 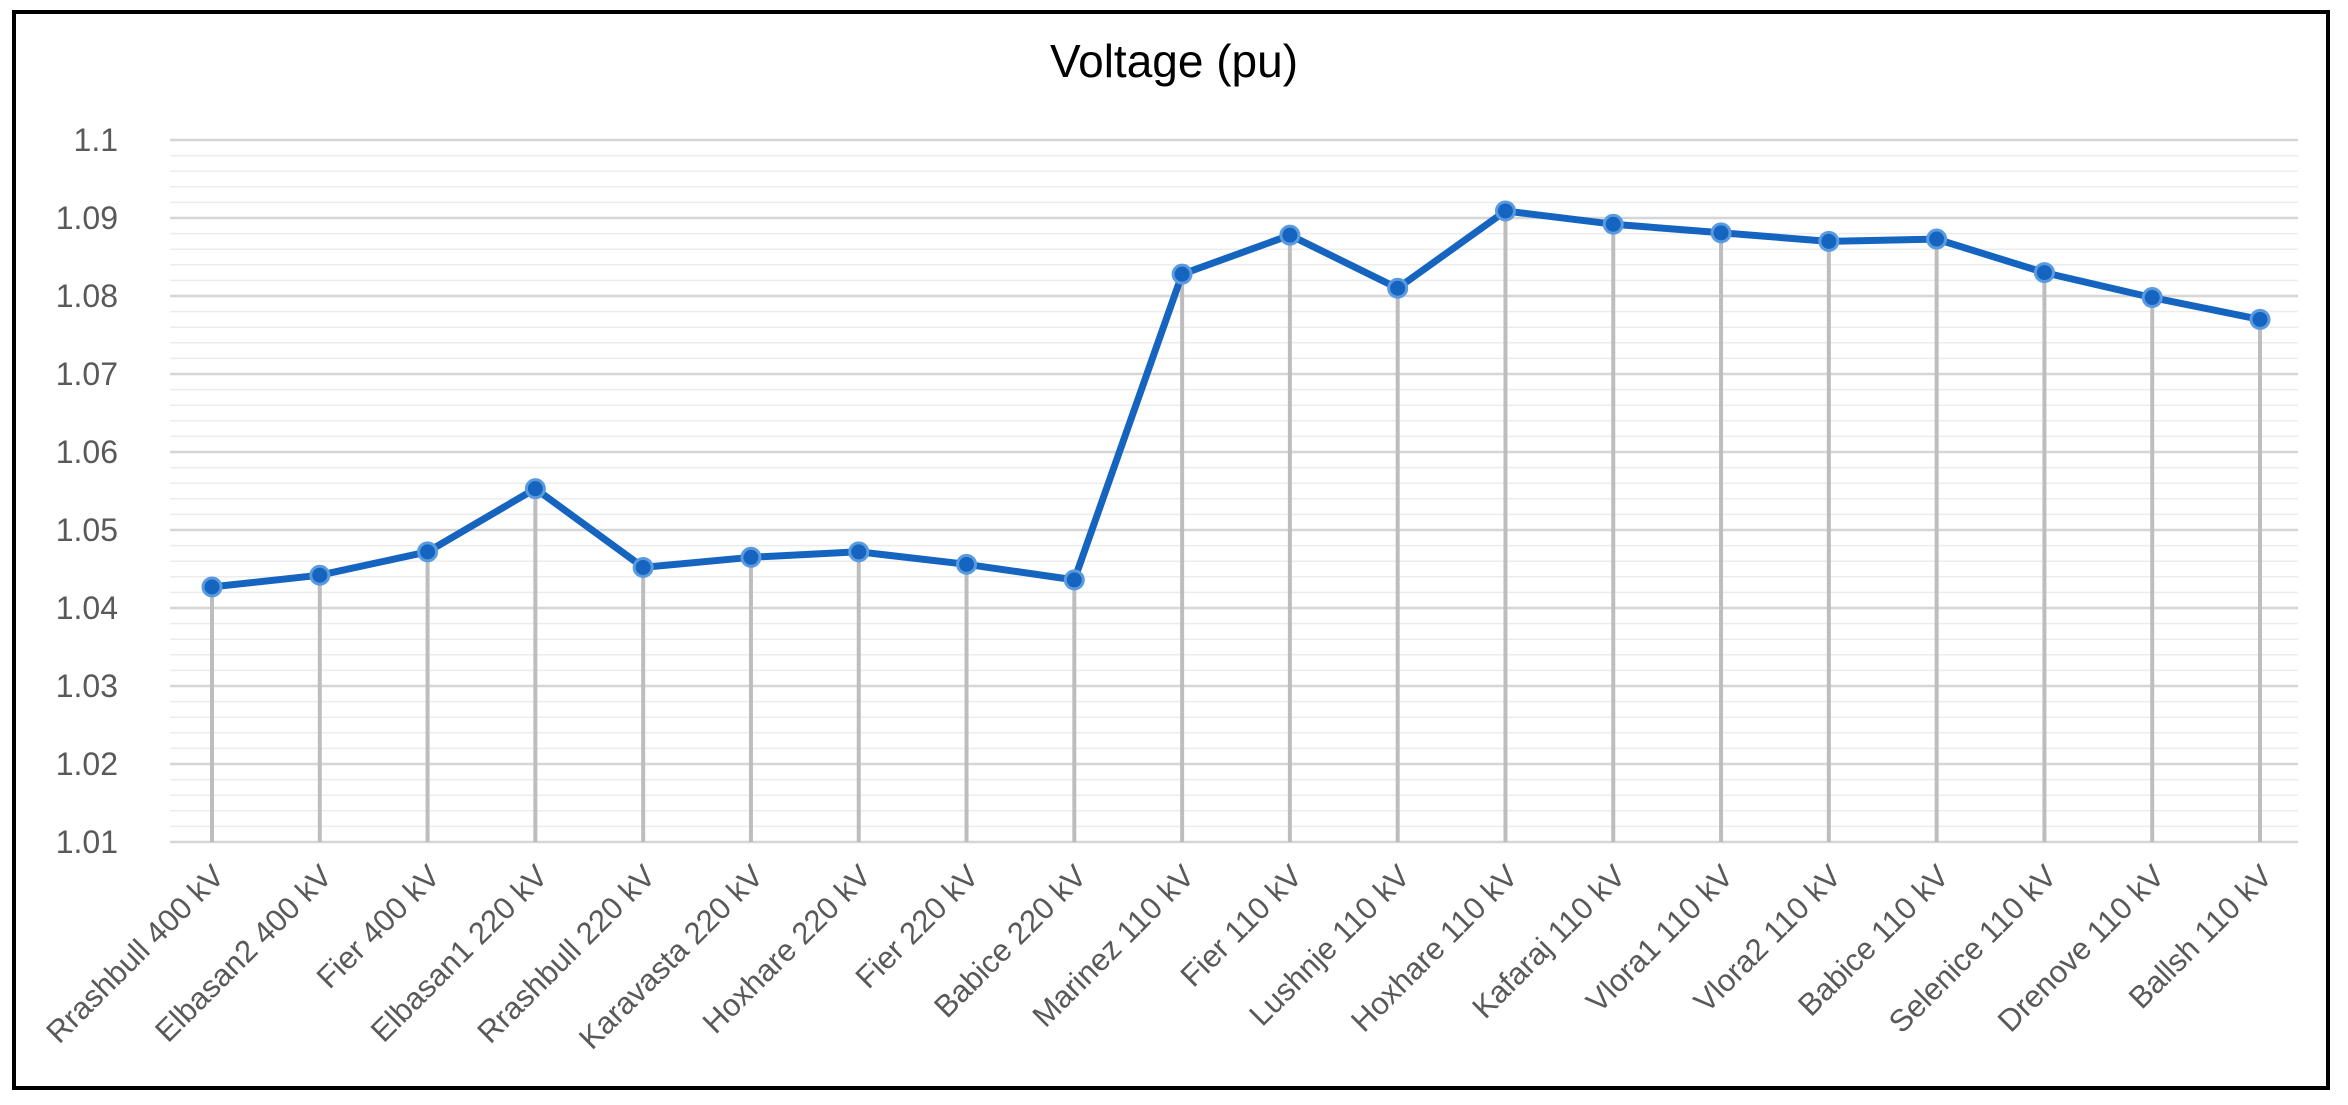 What do you see at coordinates (87, 296) in the screenshot?
I see `y-tick-label: 1.08` at bounding box center [87, 296].